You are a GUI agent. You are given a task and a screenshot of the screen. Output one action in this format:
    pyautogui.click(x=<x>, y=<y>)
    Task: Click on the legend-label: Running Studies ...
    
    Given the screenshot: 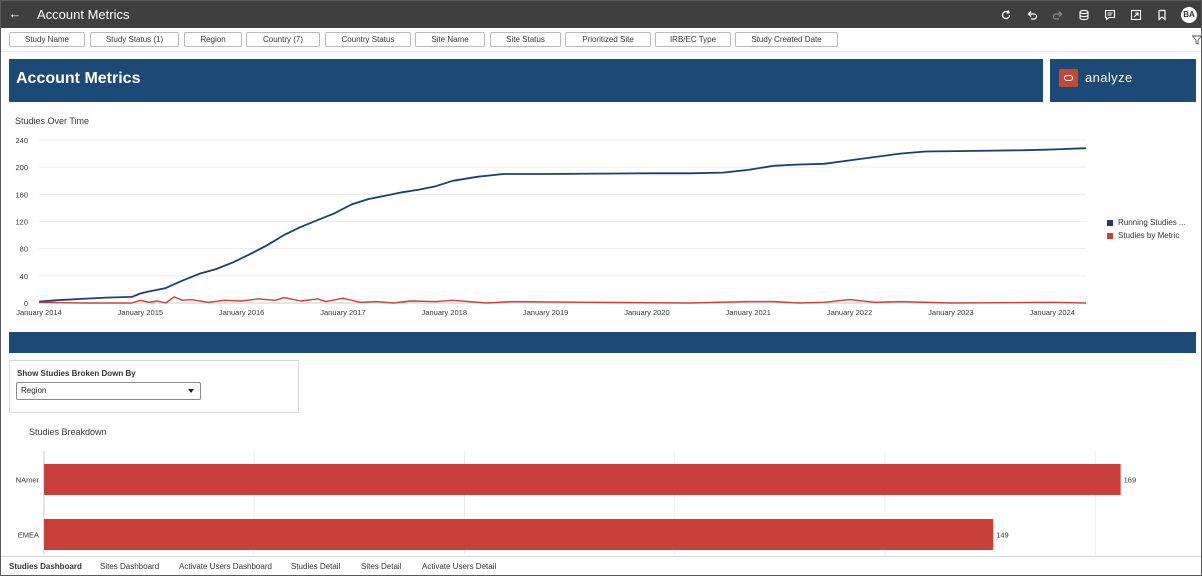 What is the action you would take?
    pyautogui.click(x=1152, y=222)
    